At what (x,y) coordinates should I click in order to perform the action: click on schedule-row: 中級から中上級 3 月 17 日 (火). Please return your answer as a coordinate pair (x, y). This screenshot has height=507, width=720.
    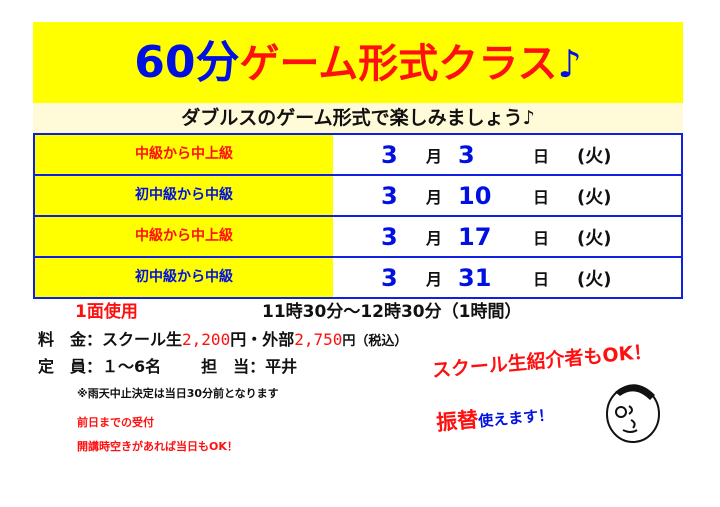
    Looking at the image, I should click on (358, 237).